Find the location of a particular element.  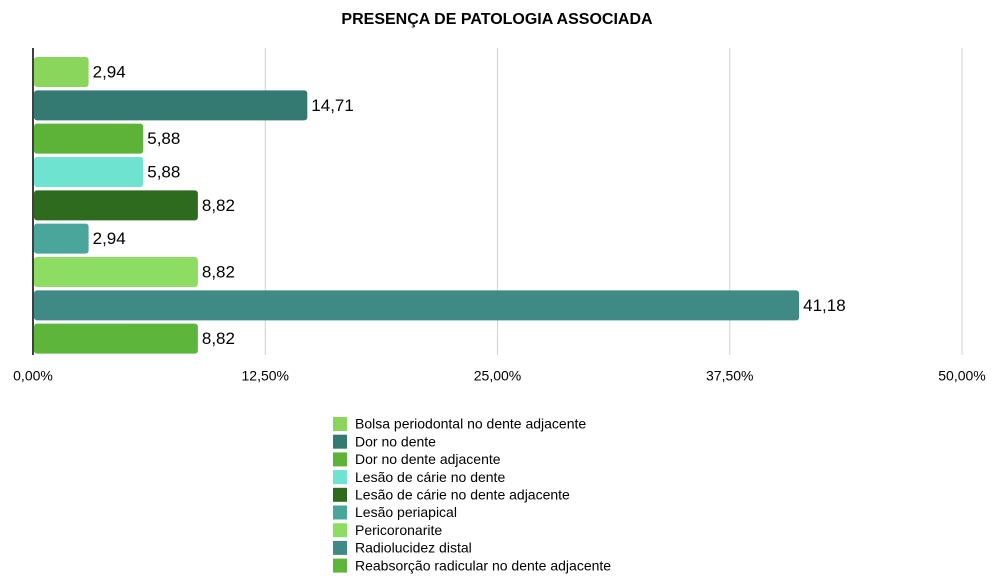

legend-label: Bolsa periodontal no dente adjacente is located at coordinates (470, 424).